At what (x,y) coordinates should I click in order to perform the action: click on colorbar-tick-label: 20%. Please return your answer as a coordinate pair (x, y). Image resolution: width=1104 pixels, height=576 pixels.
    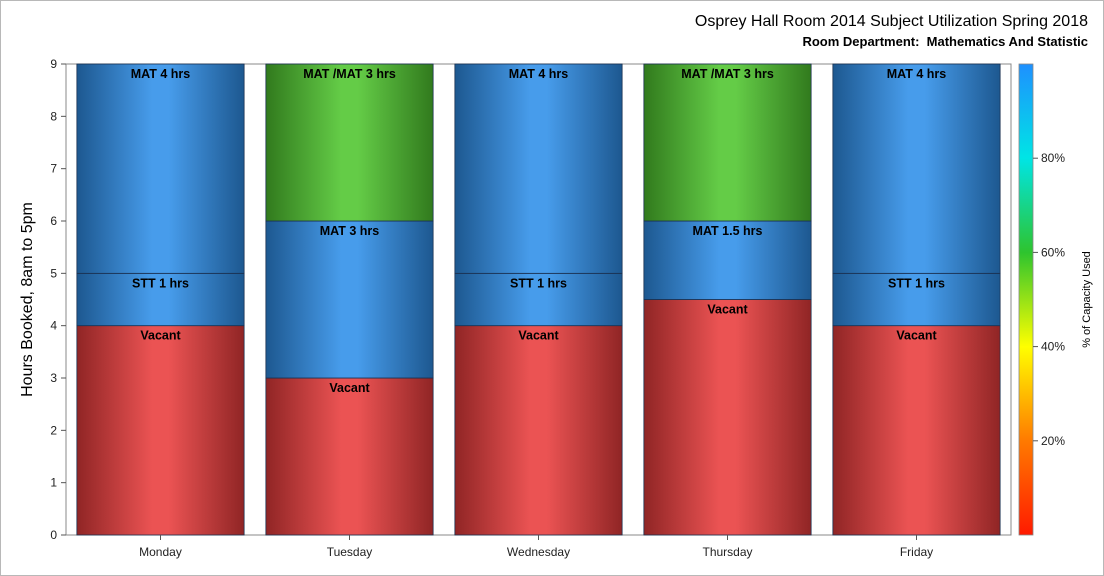
    Looking at the image, I should click on (1053, 441).